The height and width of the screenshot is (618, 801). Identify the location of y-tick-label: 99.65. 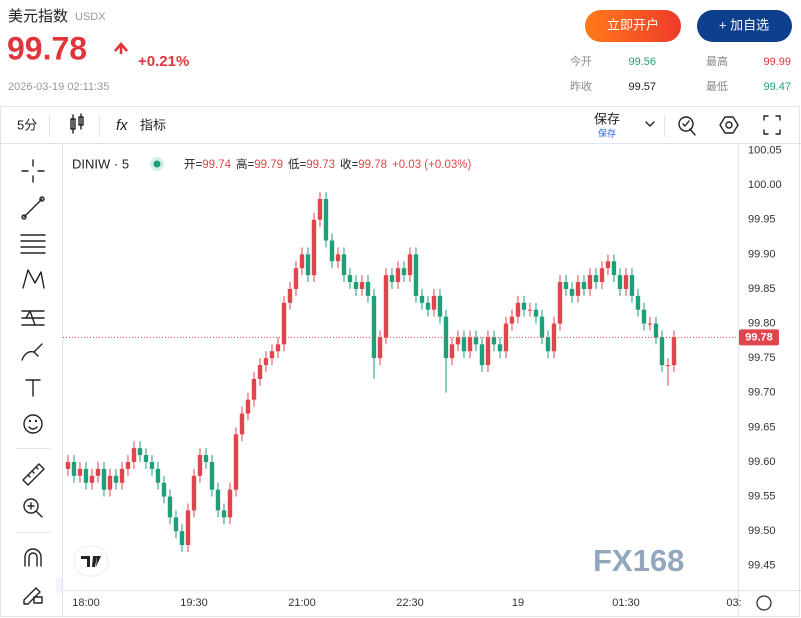
(762, 427).